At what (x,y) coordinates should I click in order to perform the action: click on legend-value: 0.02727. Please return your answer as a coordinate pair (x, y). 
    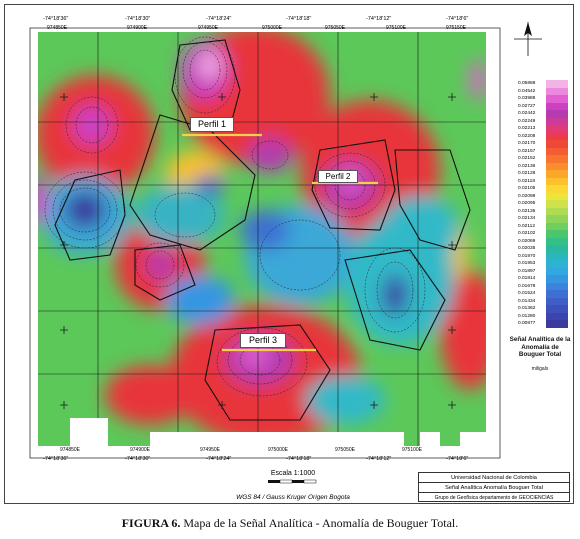
    Looking at the image, I should click on (527, 106).